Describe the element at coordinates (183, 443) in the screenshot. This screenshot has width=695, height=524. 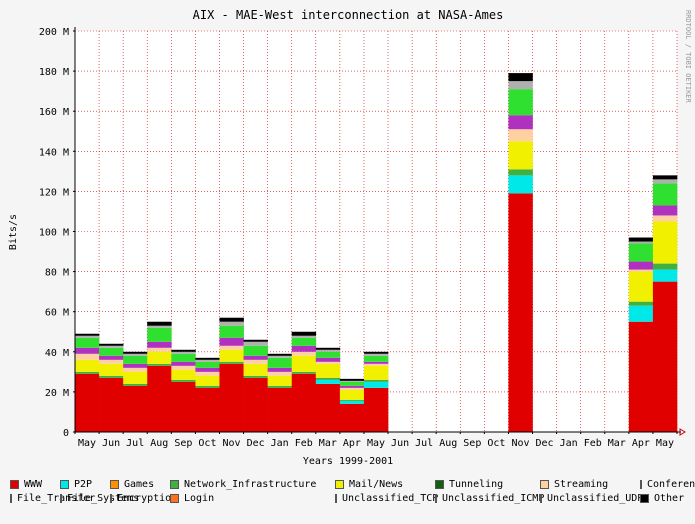
I see `x-tick-label: Sep` at that location.